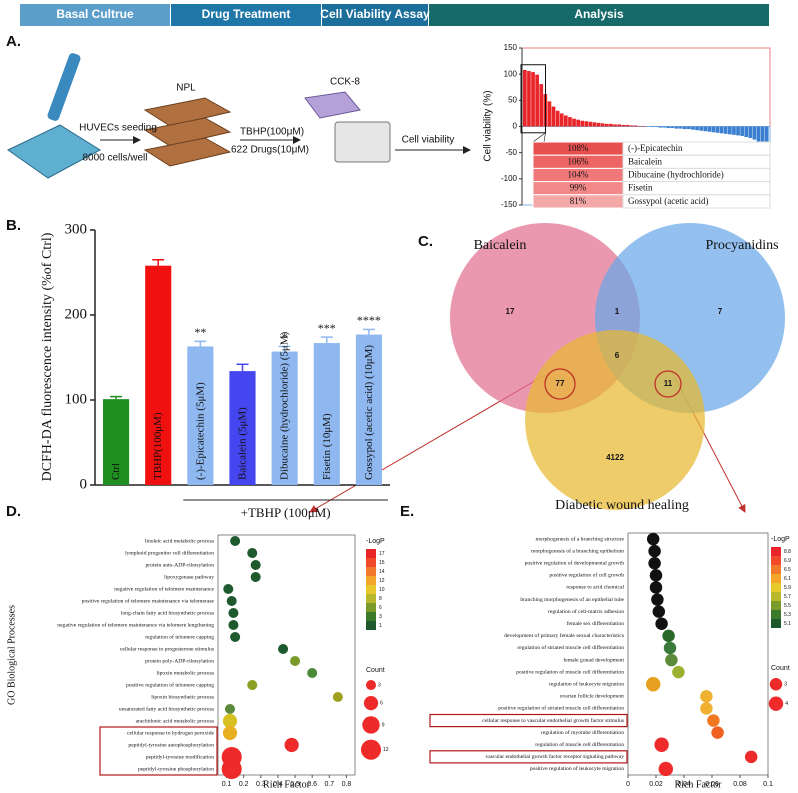 The height and width of the screenshot is (793, 798). Describe the element at coordinates (329, 784) in the screenshot. I see `x-tick-label: 0.7` at that location.